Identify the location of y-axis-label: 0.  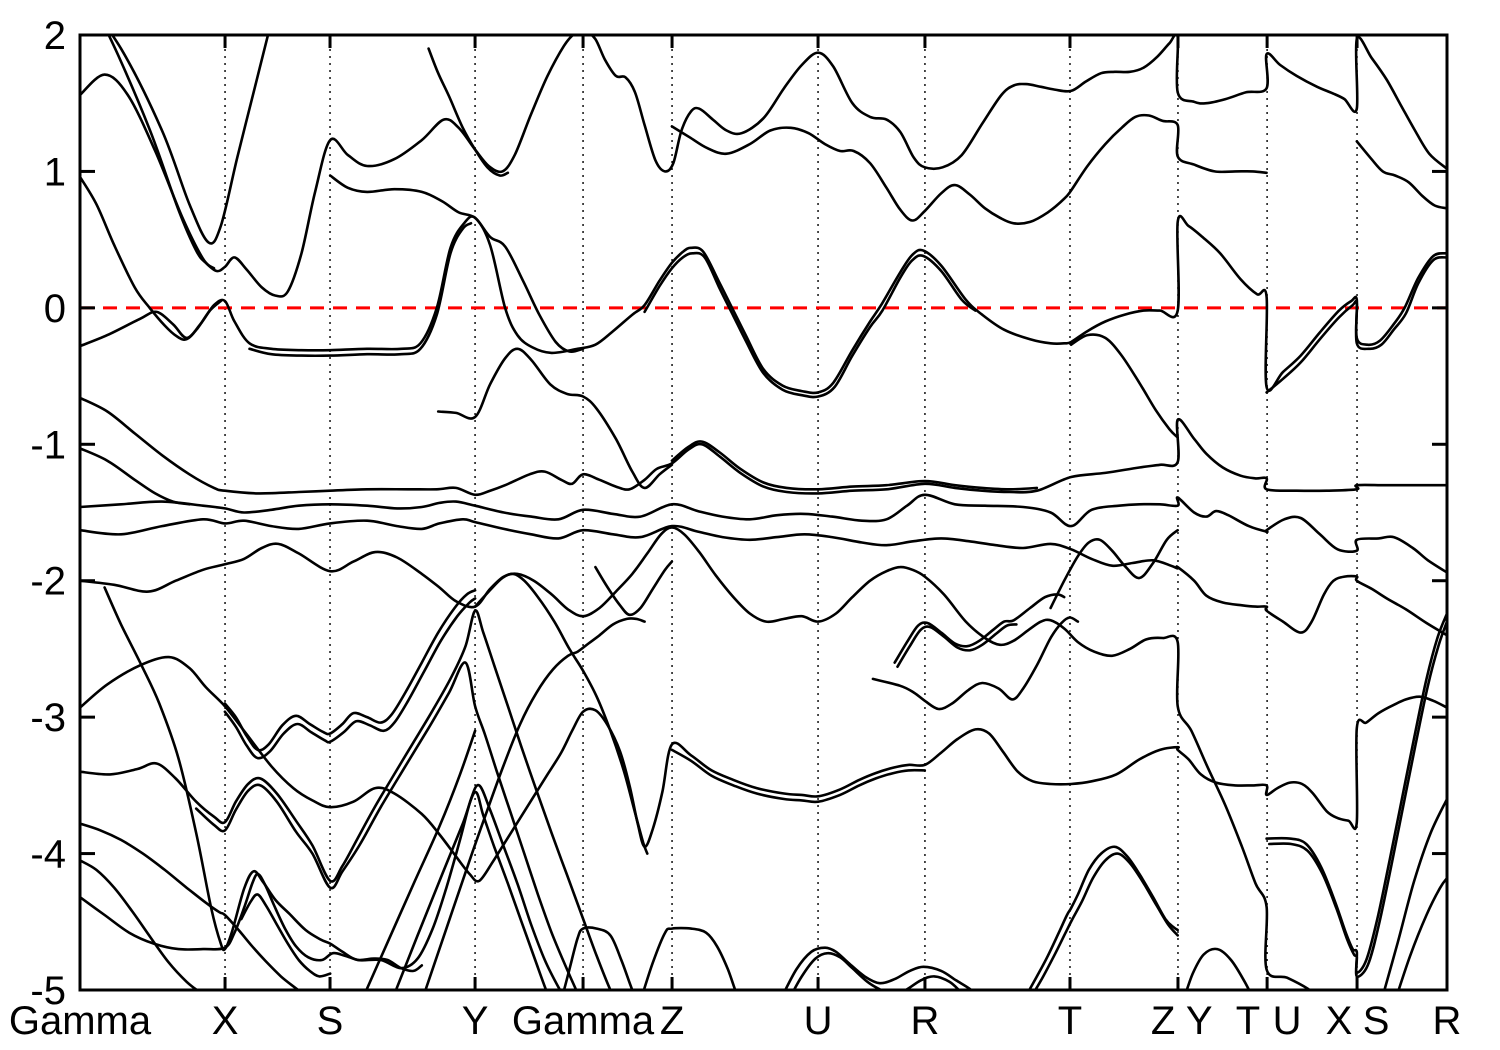
(55, 309).